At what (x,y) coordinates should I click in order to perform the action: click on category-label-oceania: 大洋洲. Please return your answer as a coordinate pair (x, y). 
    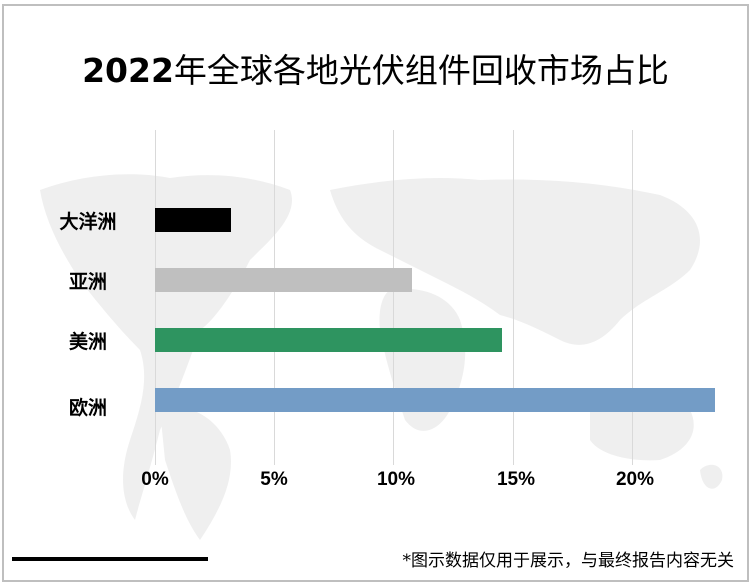
    Looking at the image, I should click on (88, 222).